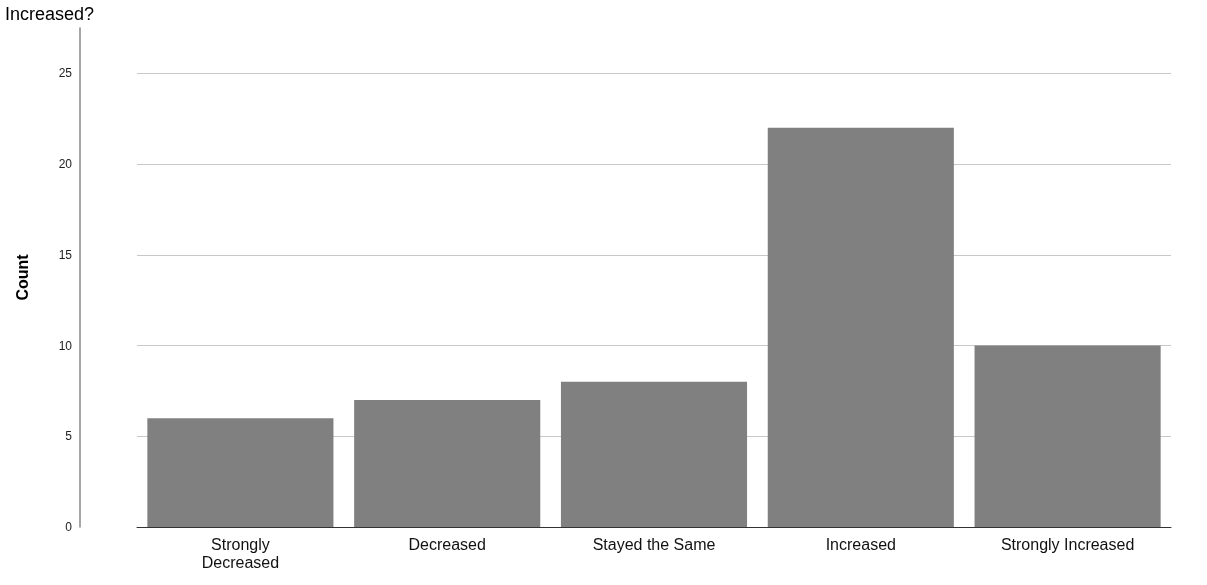 This screenshot has width=1207, height=585. I want to click on y-tick-label: 15, so click(65, 254).